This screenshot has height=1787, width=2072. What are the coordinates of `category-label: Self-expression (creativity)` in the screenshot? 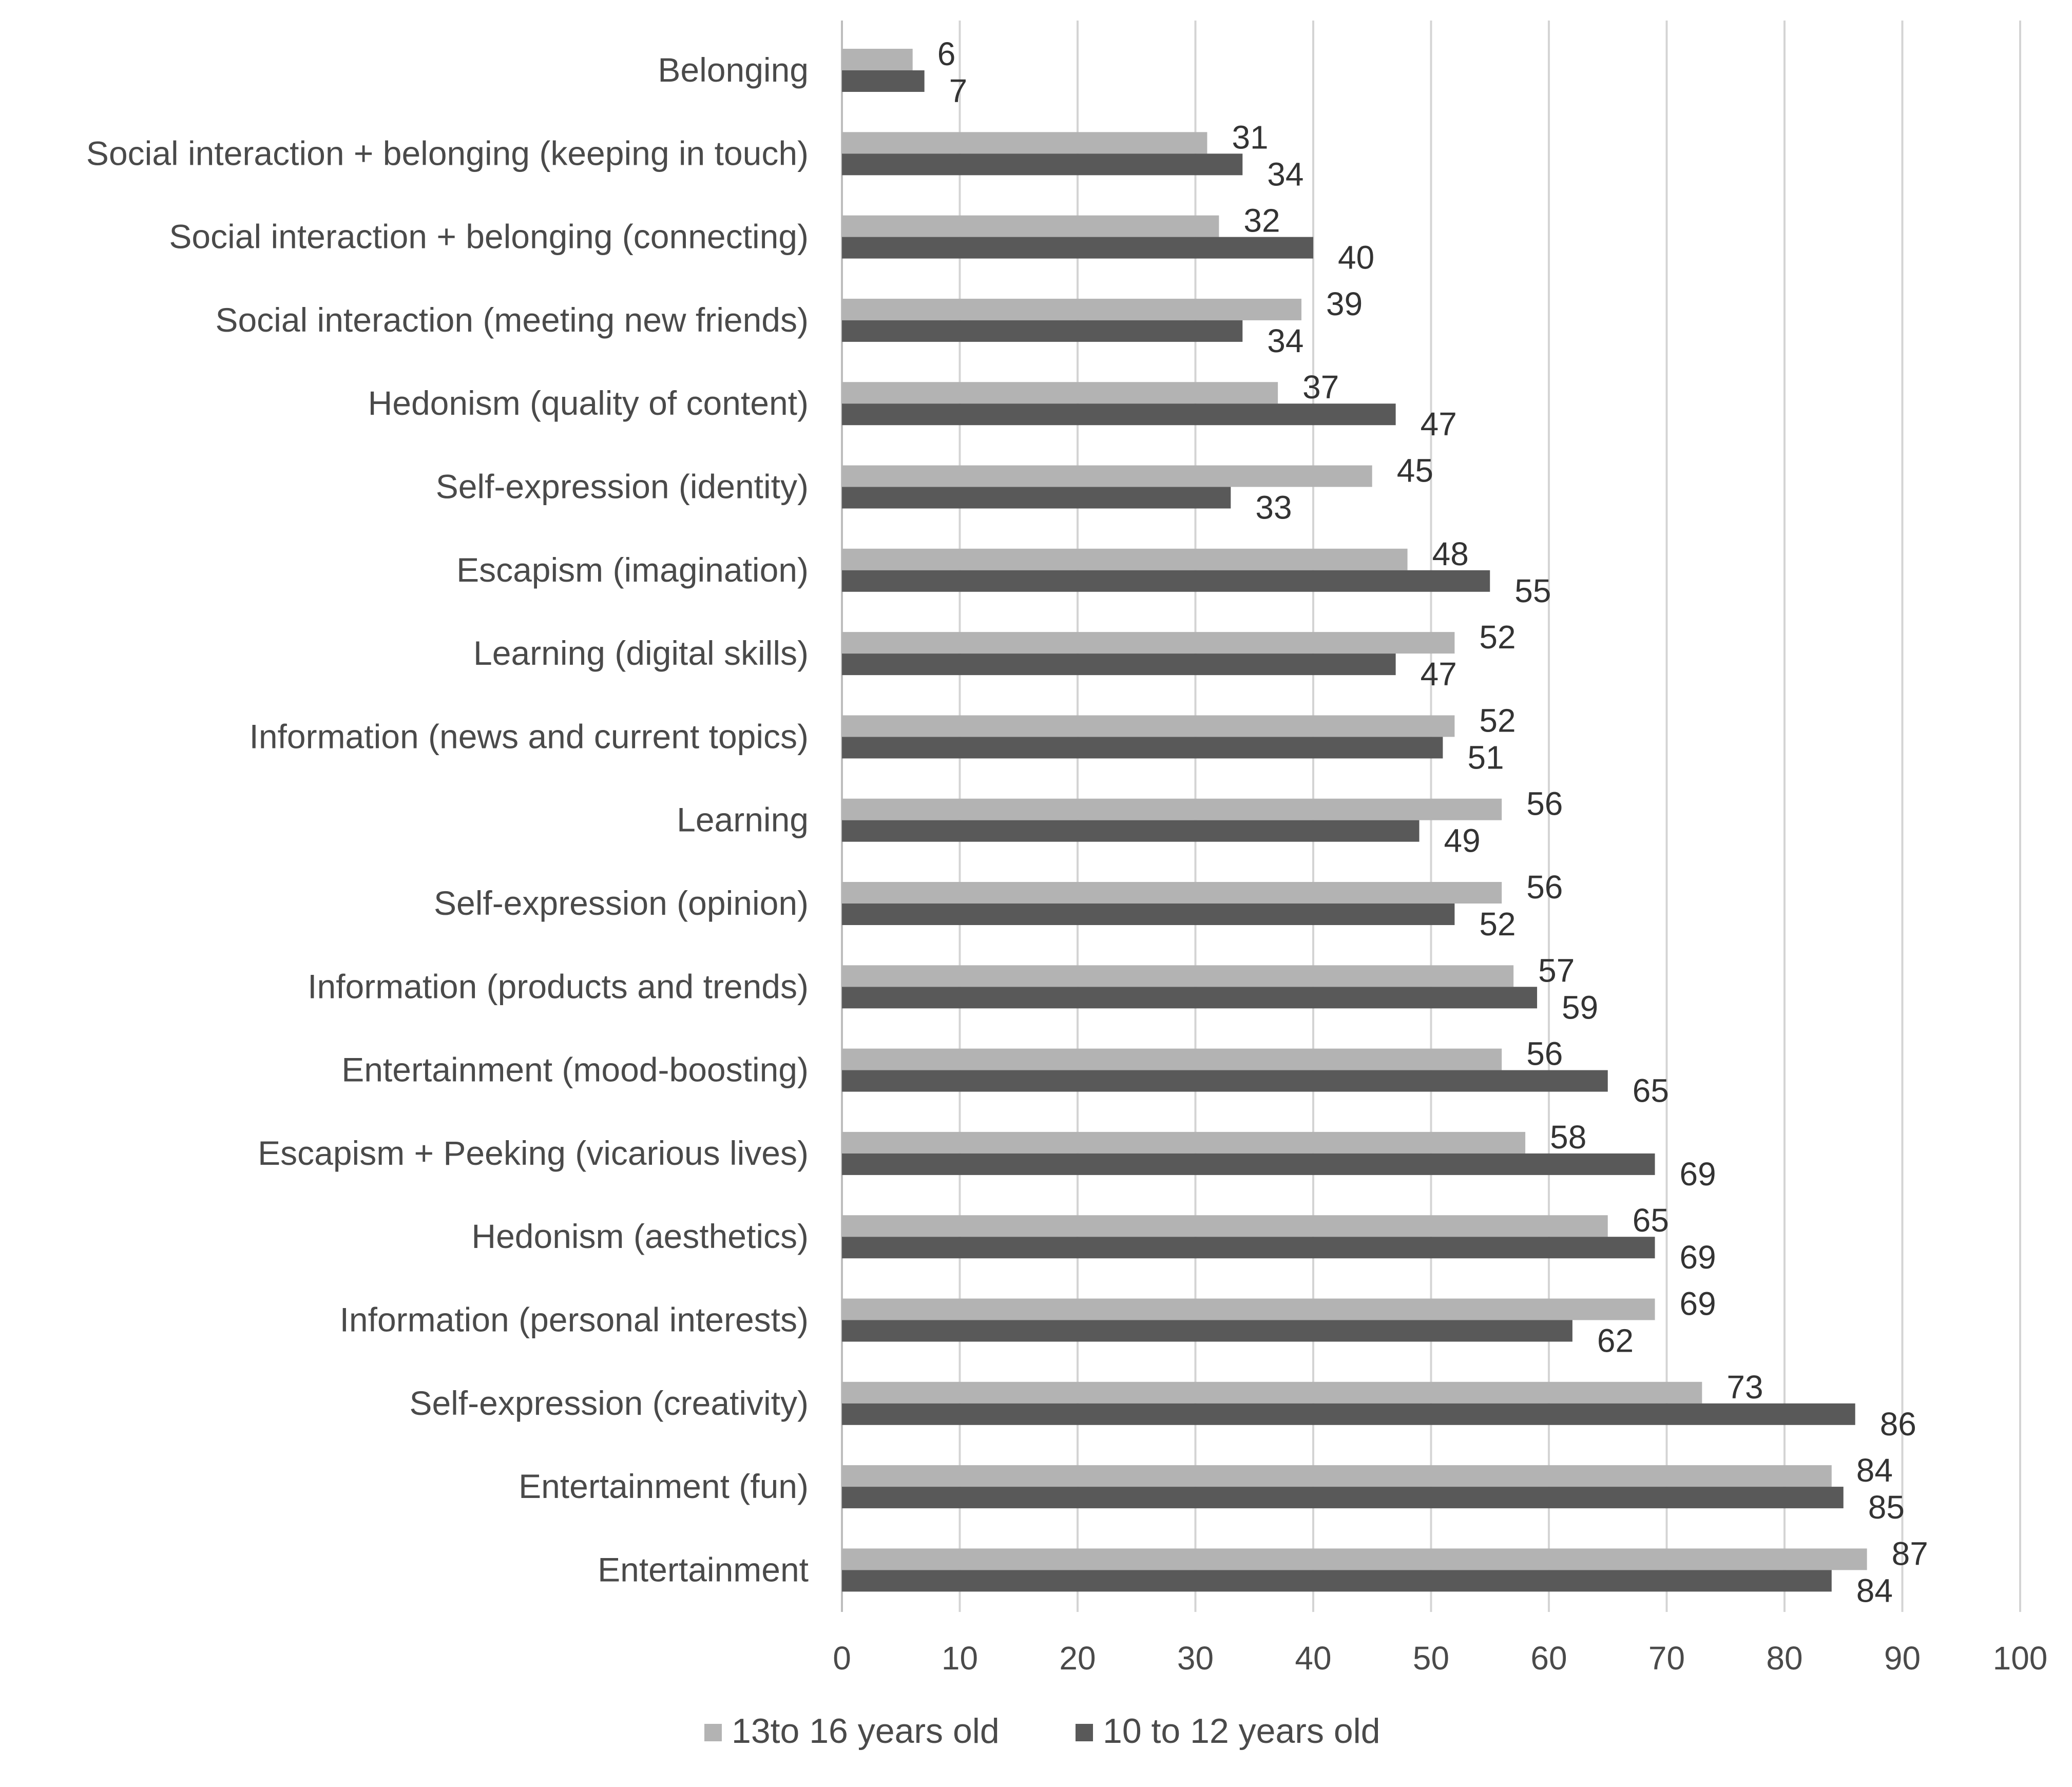 It's located at (609, 1403).